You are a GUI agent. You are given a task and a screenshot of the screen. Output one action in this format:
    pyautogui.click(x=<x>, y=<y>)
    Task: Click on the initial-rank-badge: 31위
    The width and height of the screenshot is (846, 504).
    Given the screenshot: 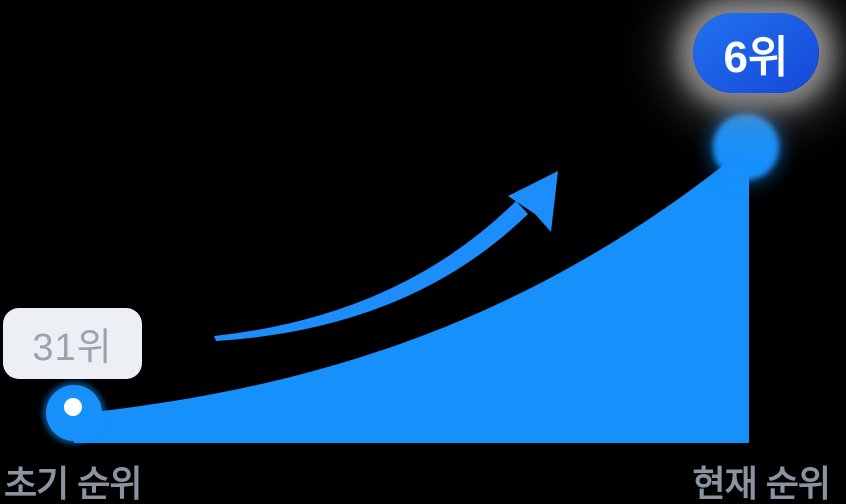 What is the action you would take?
    pyautogui.click(x=72, y=343)
    